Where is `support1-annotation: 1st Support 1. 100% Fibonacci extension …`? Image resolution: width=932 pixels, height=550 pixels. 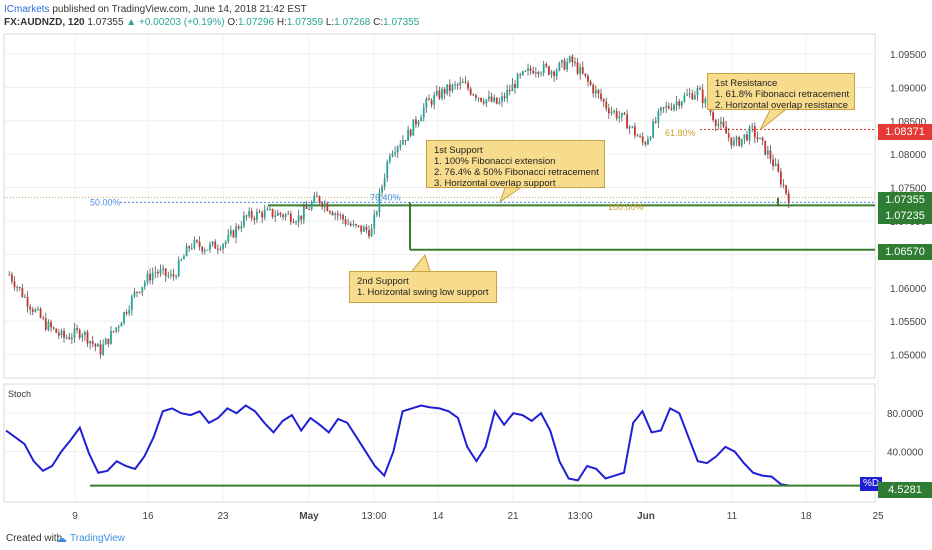
support1-annotation: 1st Support 1. 100% Fibonacci extension … is located at coordinates (515, 164).